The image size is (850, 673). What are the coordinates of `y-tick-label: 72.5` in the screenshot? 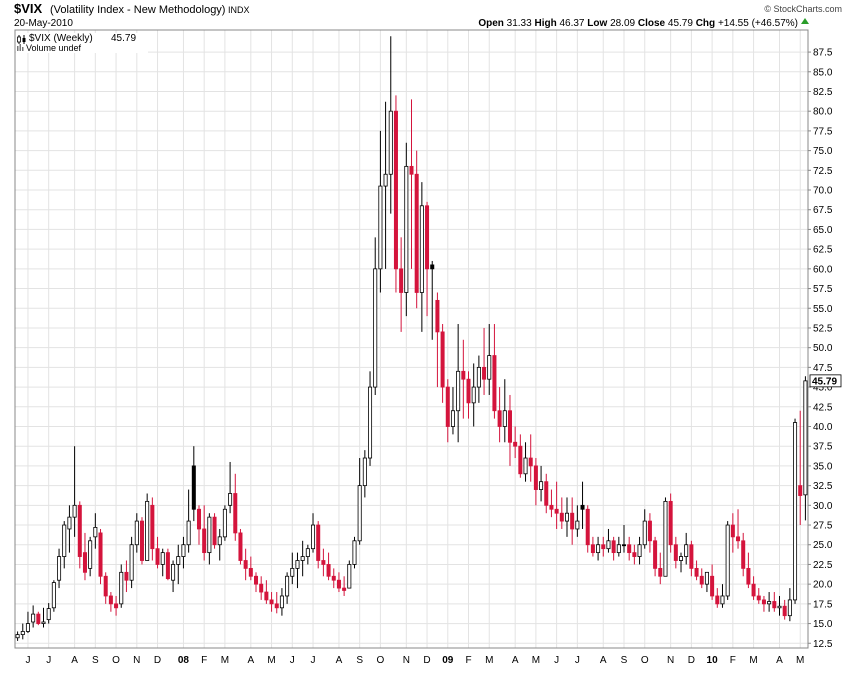 It's located at (823, 171).